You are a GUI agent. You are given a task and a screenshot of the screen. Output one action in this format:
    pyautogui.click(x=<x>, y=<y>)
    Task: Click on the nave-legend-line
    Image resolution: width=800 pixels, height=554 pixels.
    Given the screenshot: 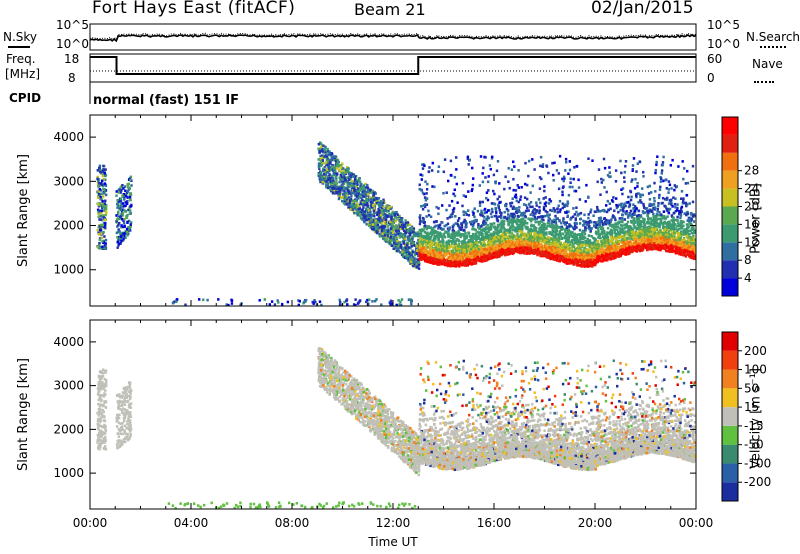 What is the action you would take?
    pyautogui.click(x=764, y=82)
    